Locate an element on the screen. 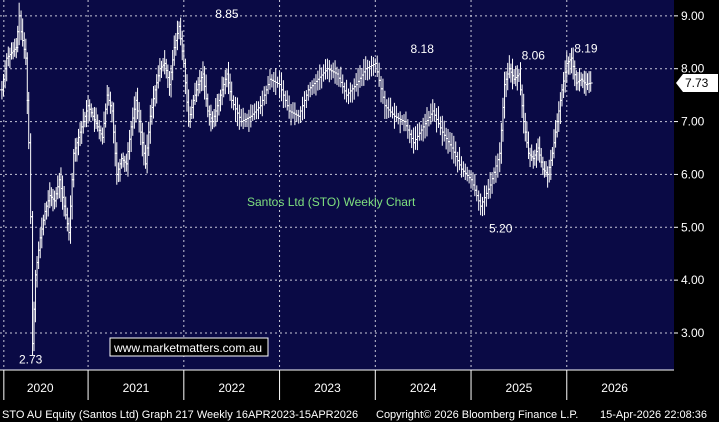 This screenshot has width=719, height=422. y-tick-label-5: 4.00 is located at coordinates (693, 280).